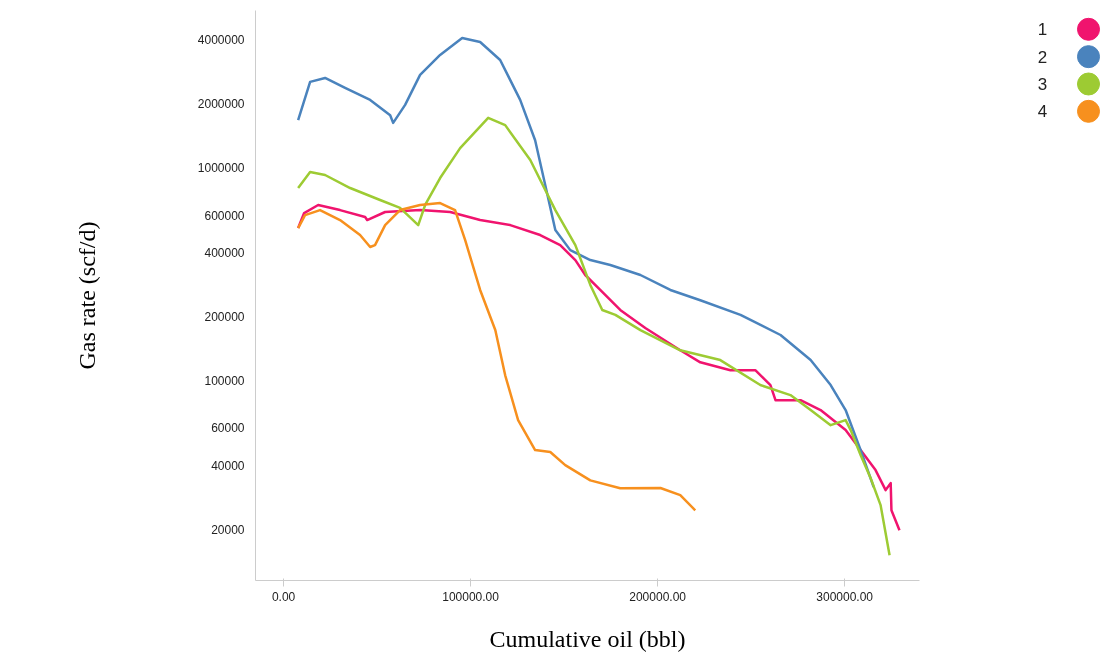 This screenshot has height=667, width=1105. What do you see at coordinates (1042, 57) in the screenshot?
I see `legend-label: 2` at bounding box center [1042, 57].